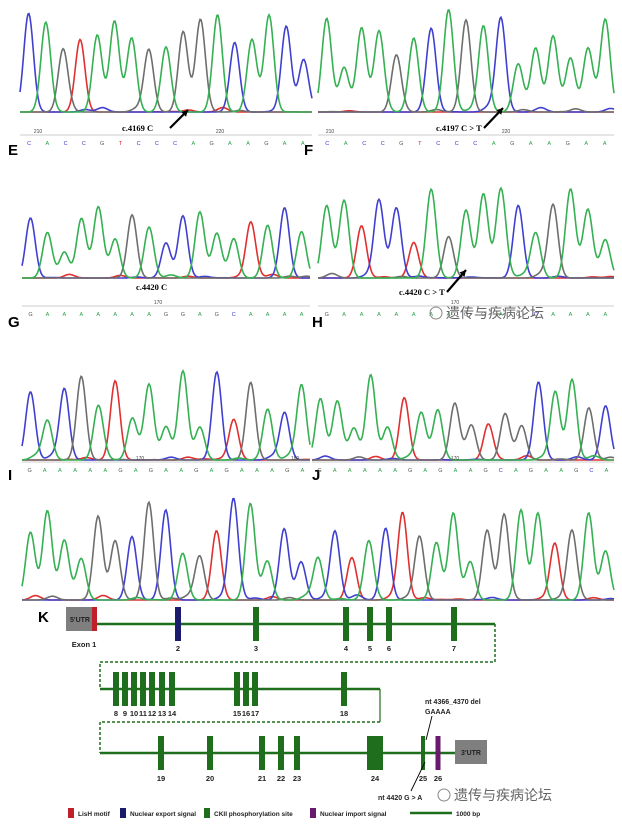  Describe the element at coordinates (438, 712) in the screenshot. I see `mutation-deletion-seq: GAAAA` at that location.